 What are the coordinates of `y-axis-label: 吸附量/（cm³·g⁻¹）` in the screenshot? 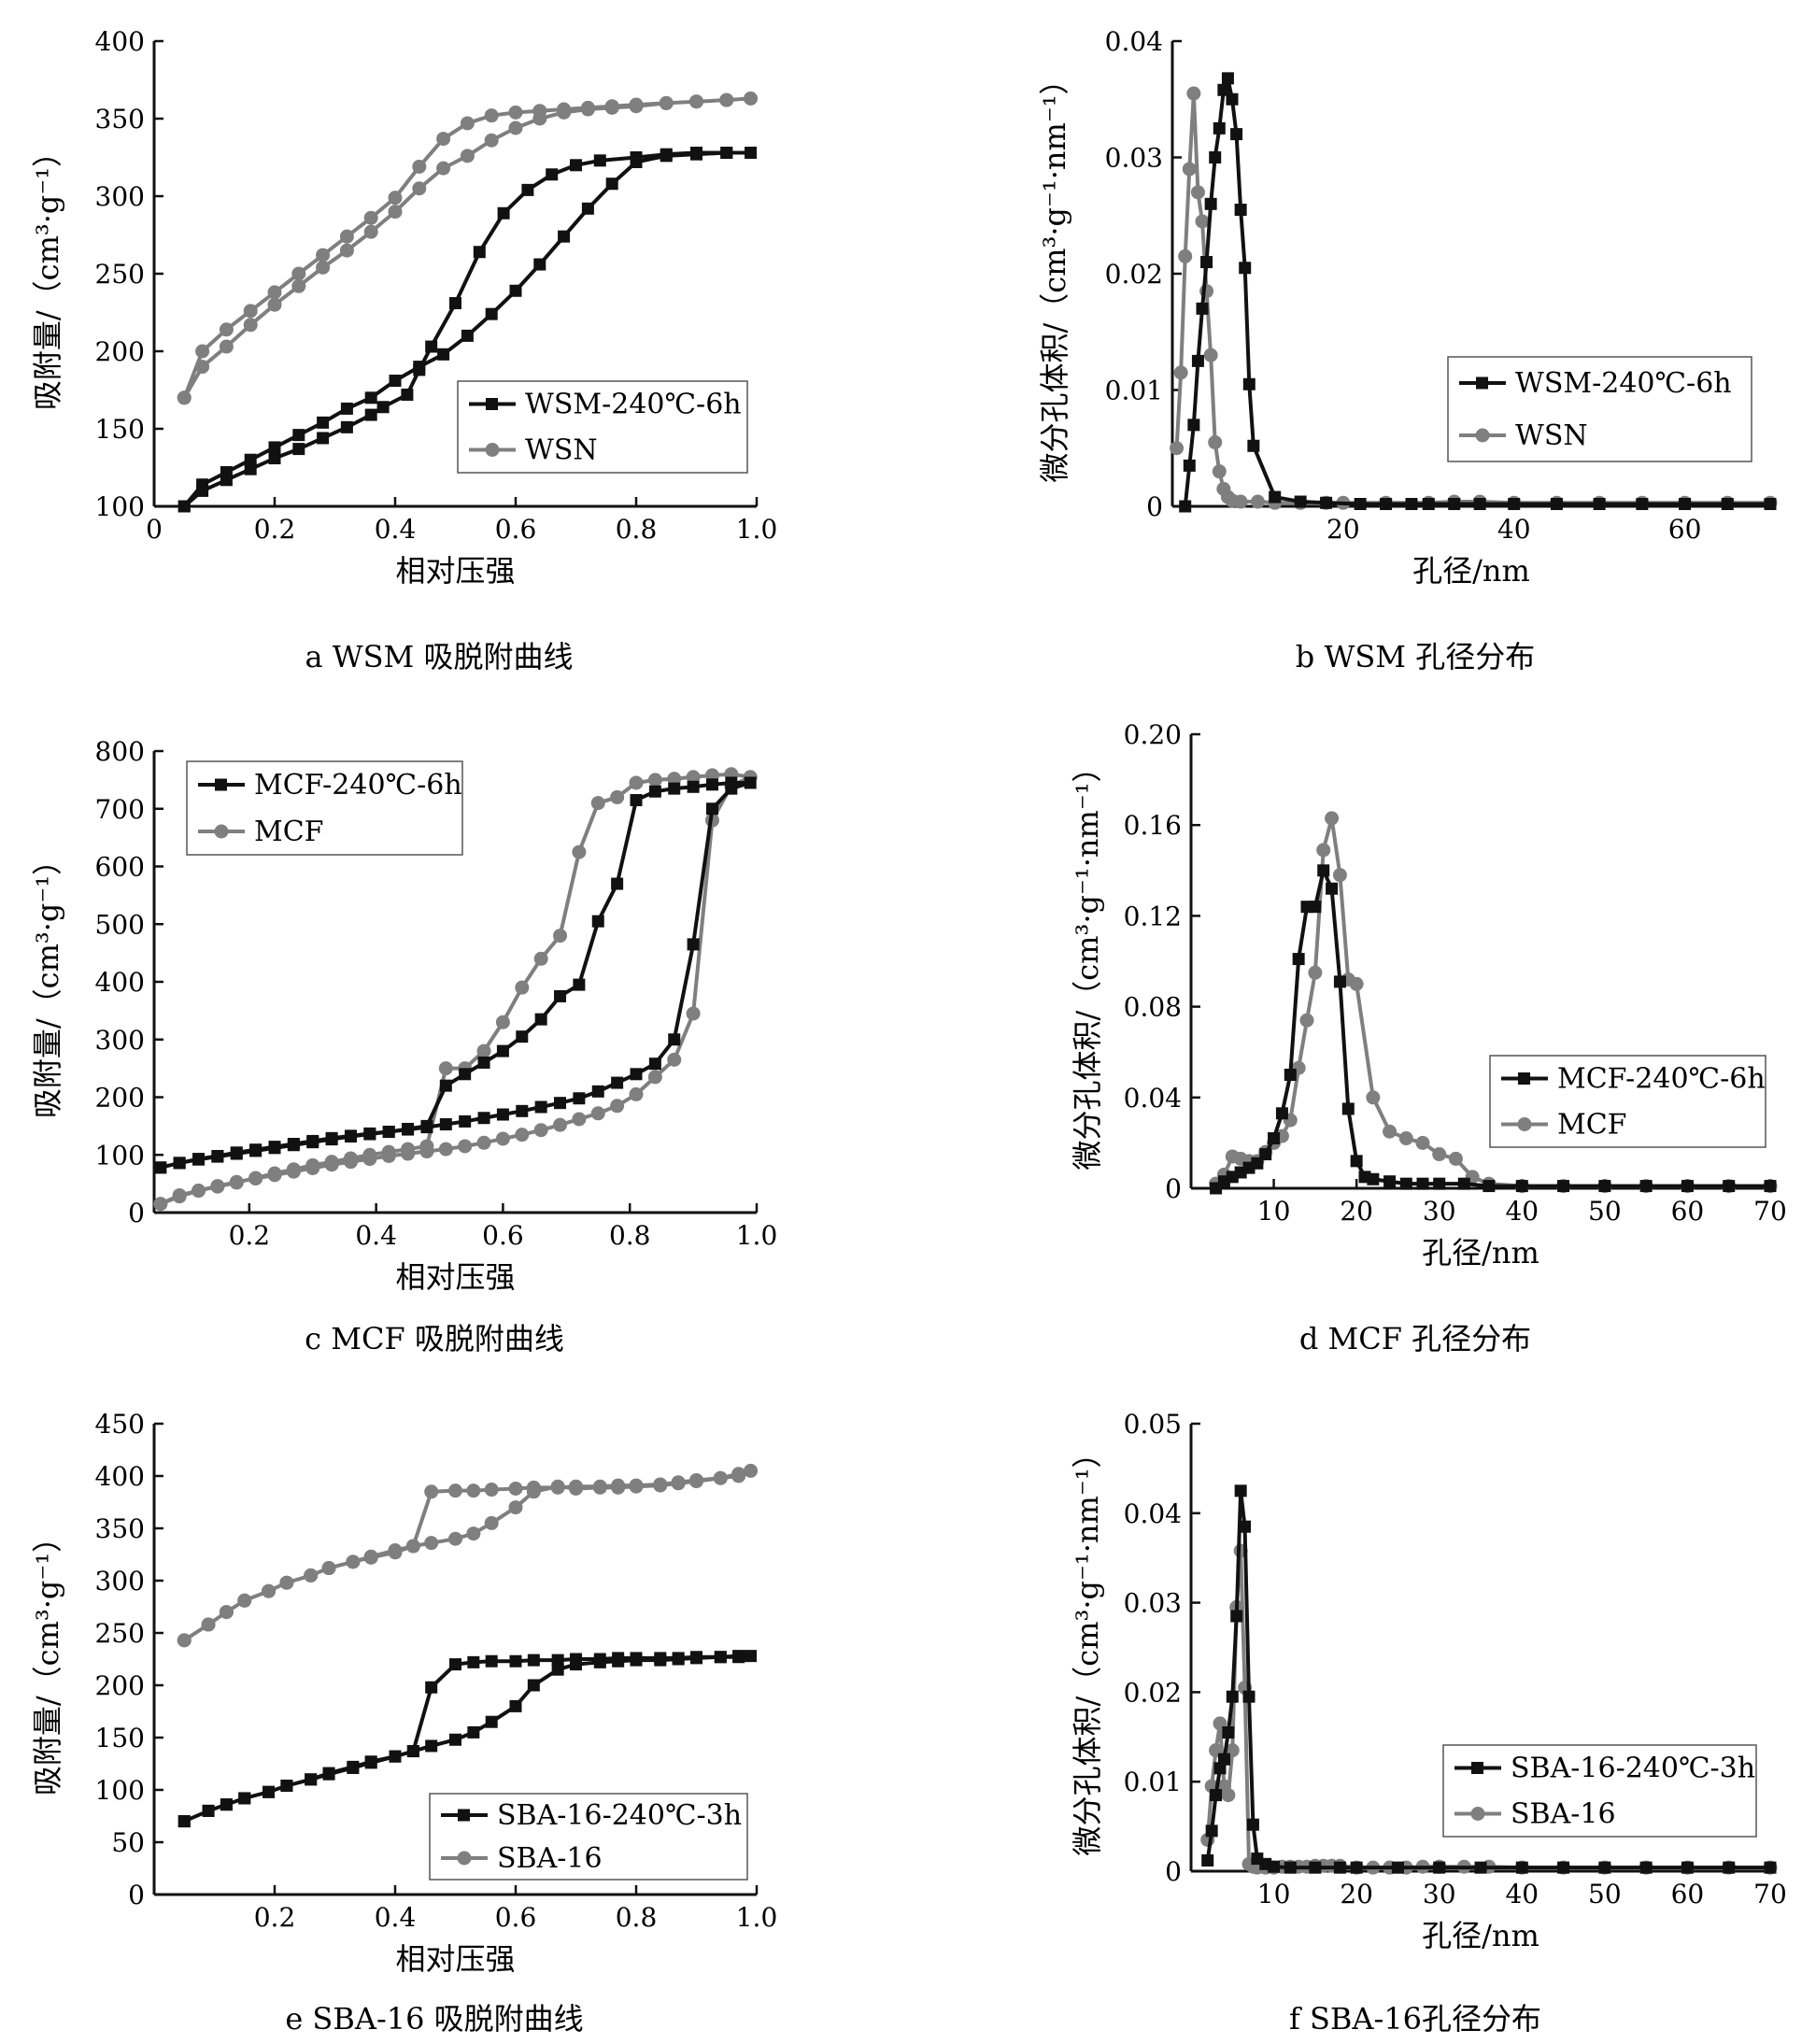 It's located at (48, 981).